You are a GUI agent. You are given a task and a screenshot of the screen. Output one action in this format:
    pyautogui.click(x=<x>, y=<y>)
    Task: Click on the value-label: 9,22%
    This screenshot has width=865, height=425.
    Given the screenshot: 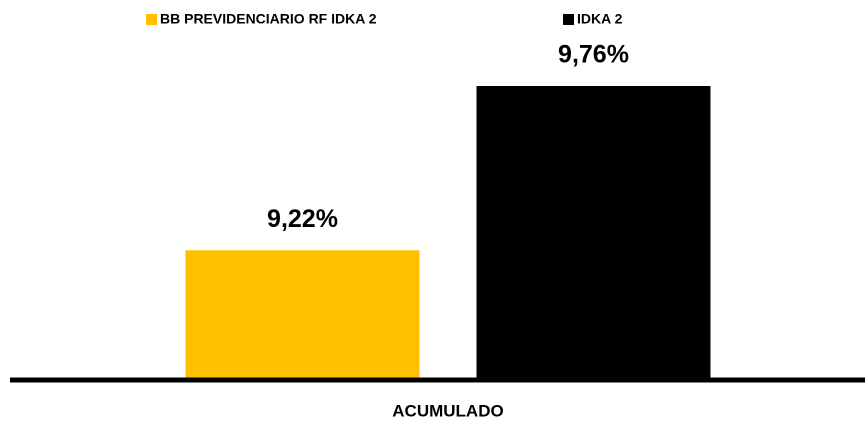 What is the action you would take?
    pyautogui.click(x=302, y=219)
    